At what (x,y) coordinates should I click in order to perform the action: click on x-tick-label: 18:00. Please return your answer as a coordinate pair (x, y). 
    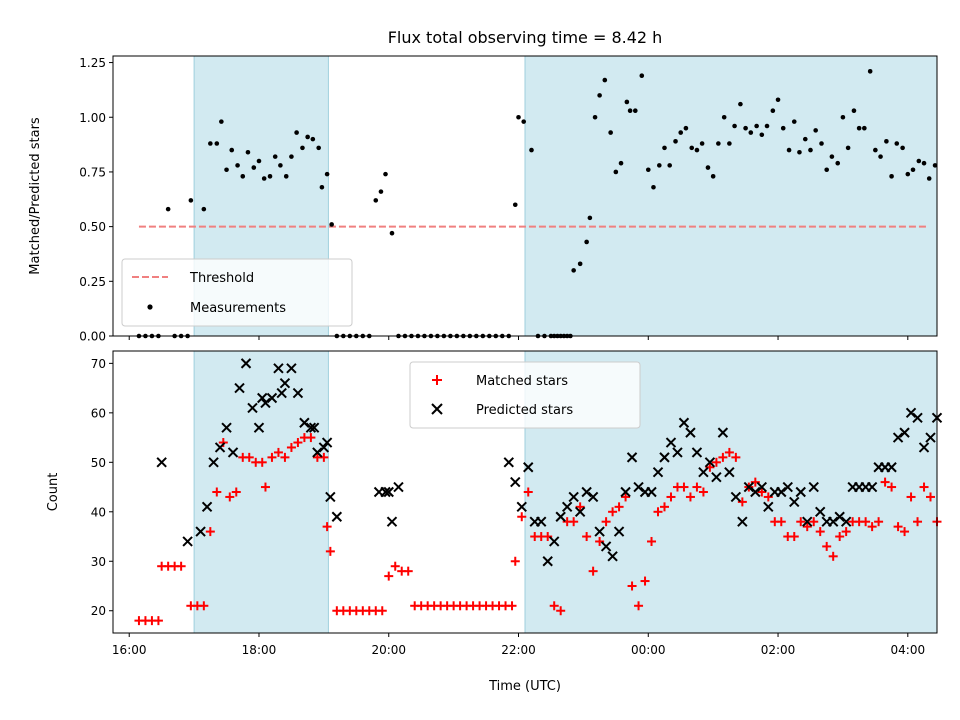
    Looking at the image, I should click on (259, 650).